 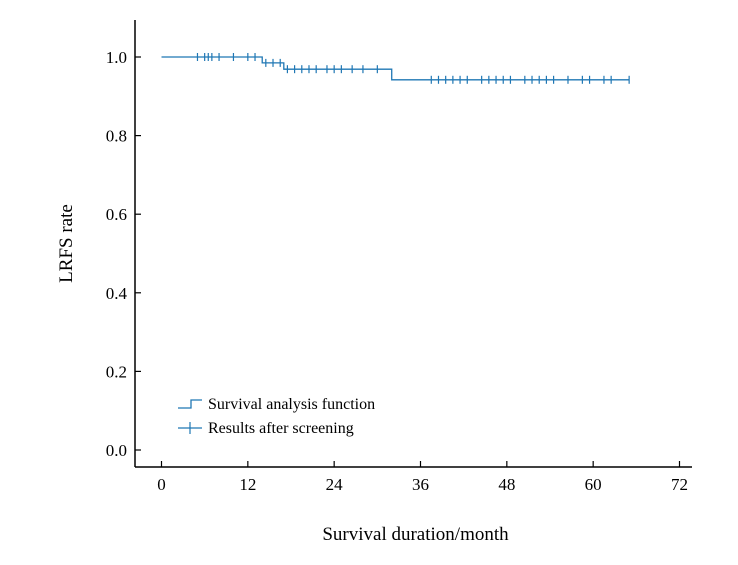 I want to click on x-tick-label: 12, so click(x=247, y=484).